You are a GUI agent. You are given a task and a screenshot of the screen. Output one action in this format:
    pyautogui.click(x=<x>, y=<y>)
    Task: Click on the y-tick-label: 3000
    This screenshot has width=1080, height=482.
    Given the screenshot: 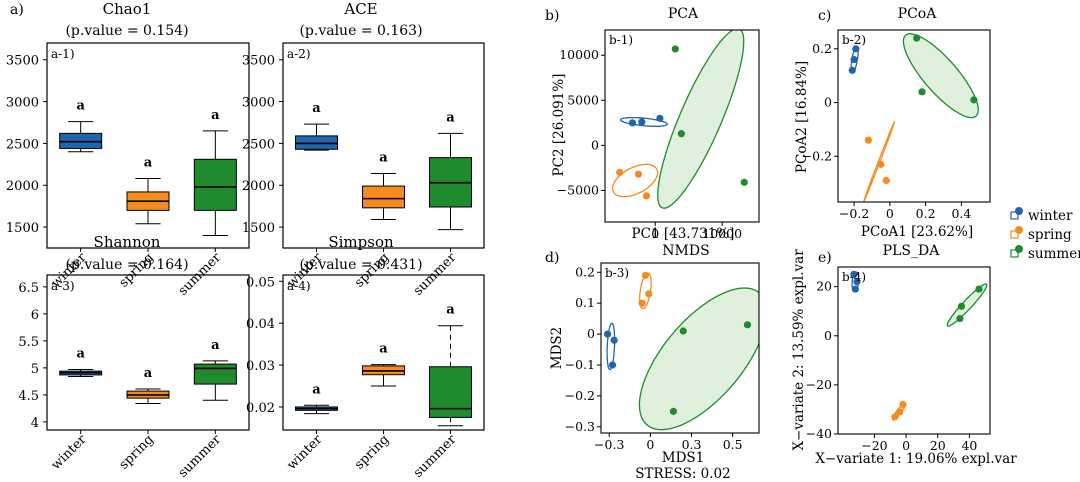 What is the action you would take?
    pyautogui.click(x=258, y=103)
    